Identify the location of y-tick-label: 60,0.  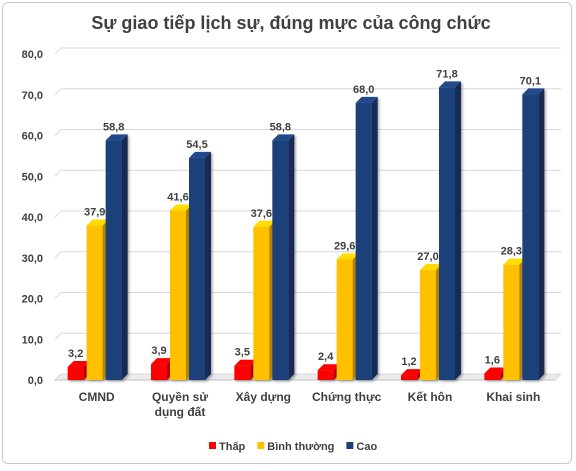
(32, 137).